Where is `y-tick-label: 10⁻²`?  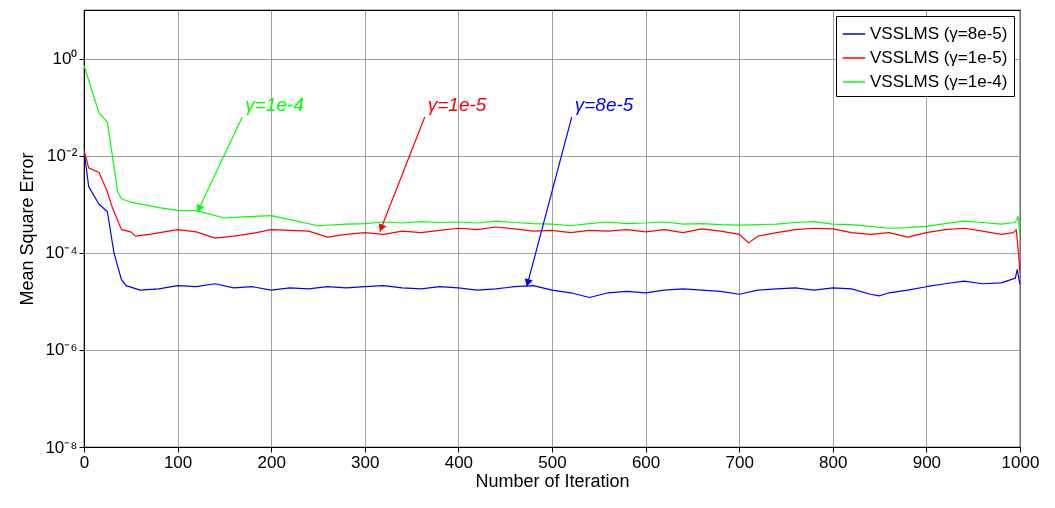 y-tick-label: 10⁻² is located at coordinates (62, 156).